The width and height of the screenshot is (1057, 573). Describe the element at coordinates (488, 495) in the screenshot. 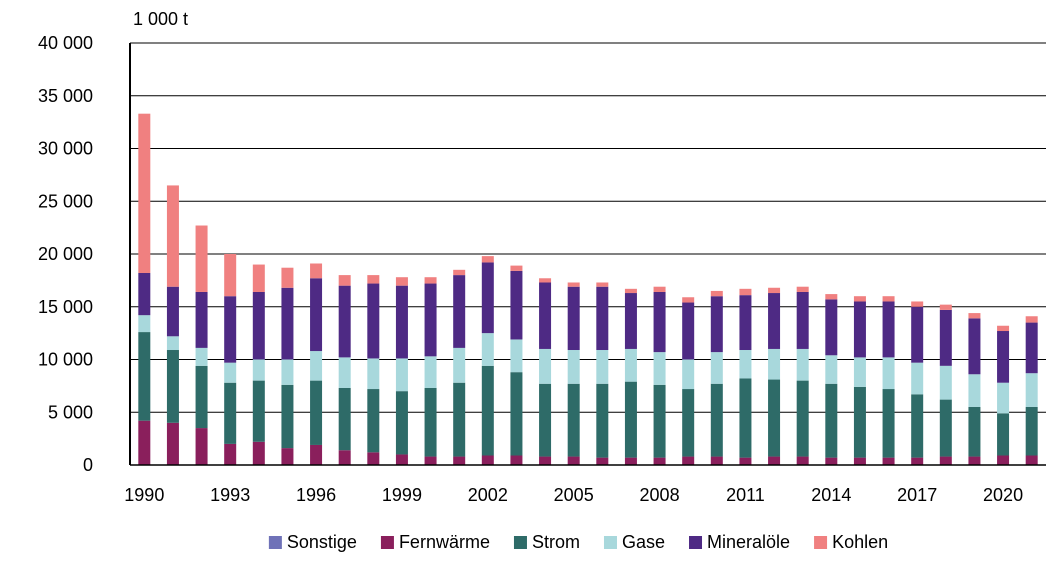

I see `x-tick-label: 2002` at that location.